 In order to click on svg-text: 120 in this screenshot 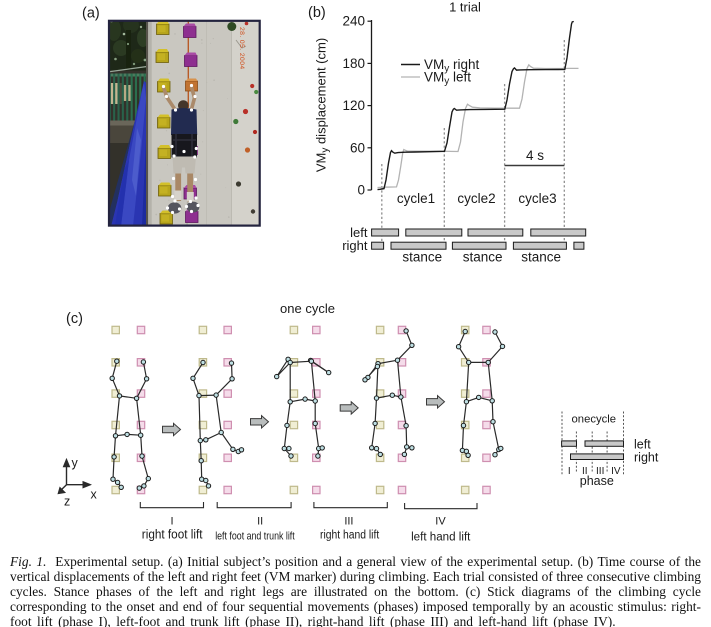, I will do `click(353, 105)`.